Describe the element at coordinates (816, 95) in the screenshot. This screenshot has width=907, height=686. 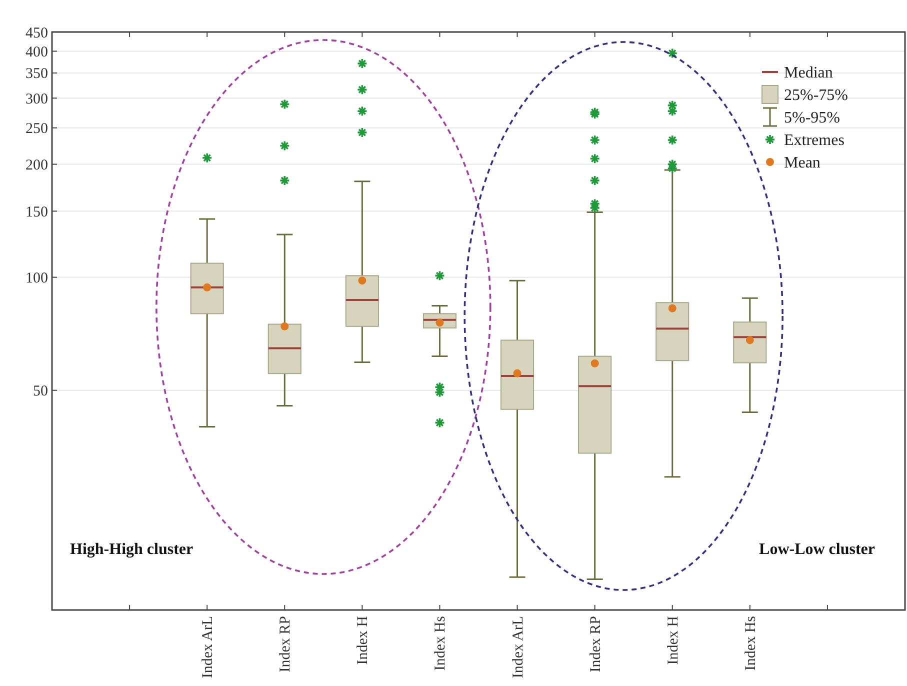
I see `annotation: 25%-75%` at that location.